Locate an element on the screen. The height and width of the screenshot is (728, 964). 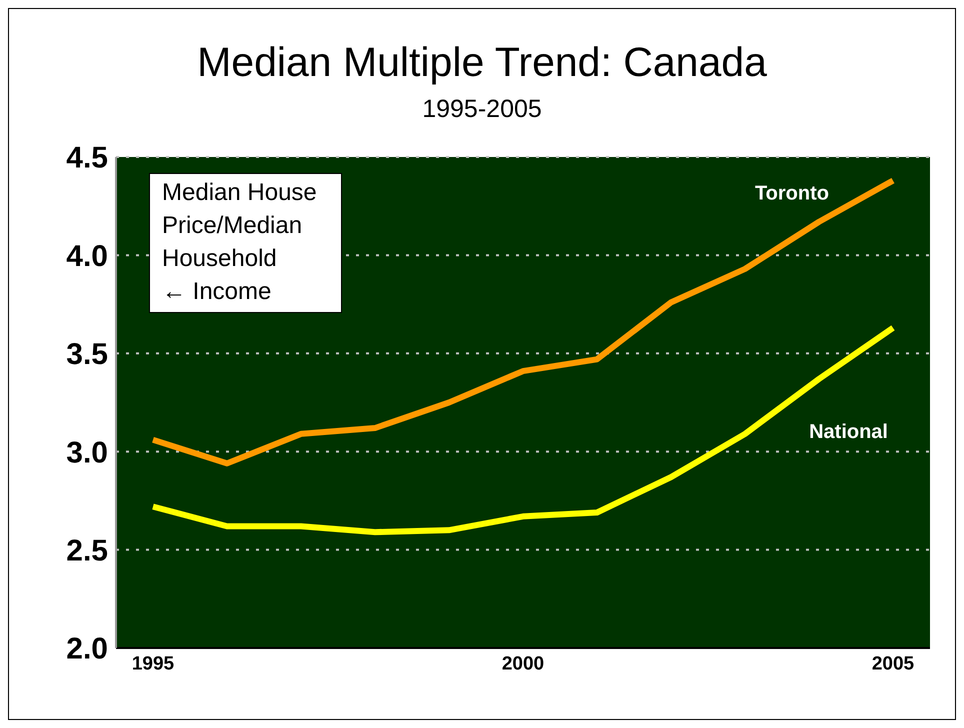
x-tick-label: 2000 is located at coordinates (523, 663).